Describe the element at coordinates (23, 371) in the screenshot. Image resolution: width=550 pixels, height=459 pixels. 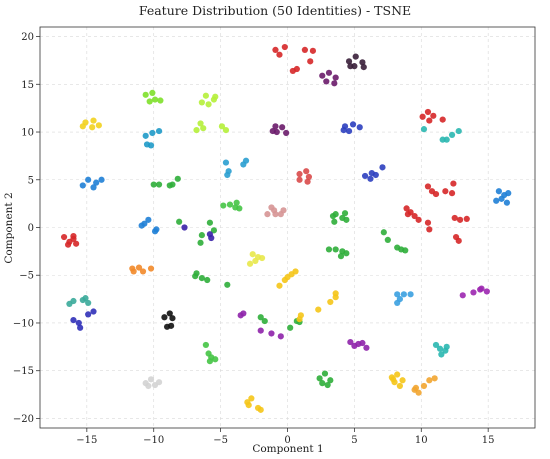
I see `y-tick-label: −15` at that location.